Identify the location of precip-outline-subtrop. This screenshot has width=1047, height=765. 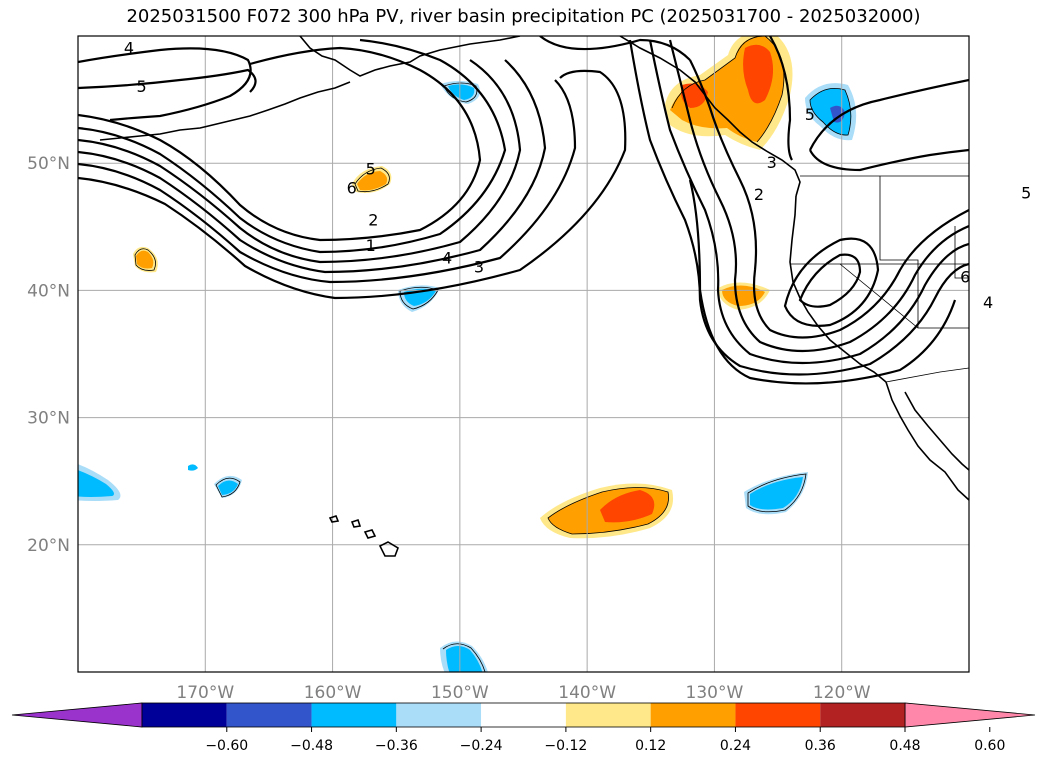
(608, 511).